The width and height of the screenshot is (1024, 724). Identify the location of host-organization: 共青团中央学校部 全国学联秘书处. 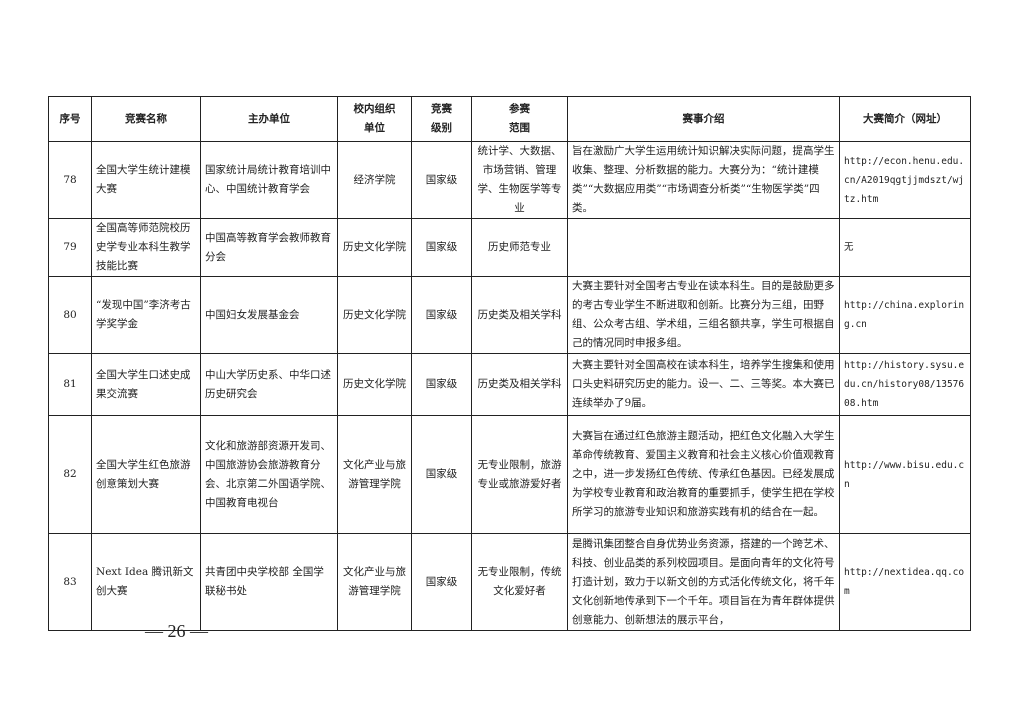
(269, 582).